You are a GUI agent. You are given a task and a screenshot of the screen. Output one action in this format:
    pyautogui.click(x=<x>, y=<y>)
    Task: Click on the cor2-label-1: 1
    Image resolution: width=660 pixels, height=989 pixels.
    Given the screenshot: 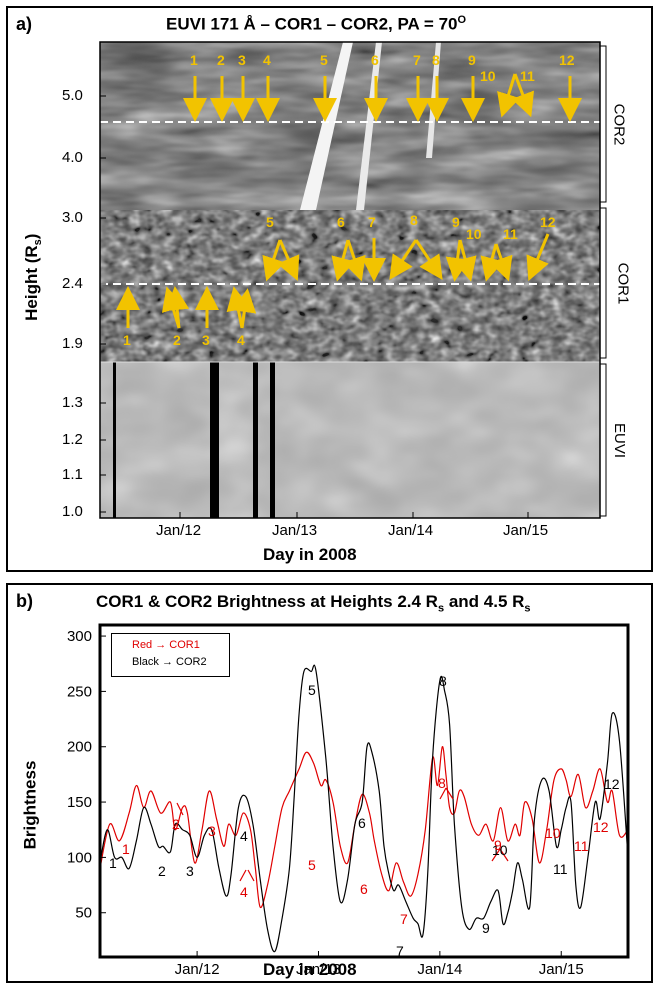 What is the action you would take?
    pyautogui.click(x=194, y=60)
    